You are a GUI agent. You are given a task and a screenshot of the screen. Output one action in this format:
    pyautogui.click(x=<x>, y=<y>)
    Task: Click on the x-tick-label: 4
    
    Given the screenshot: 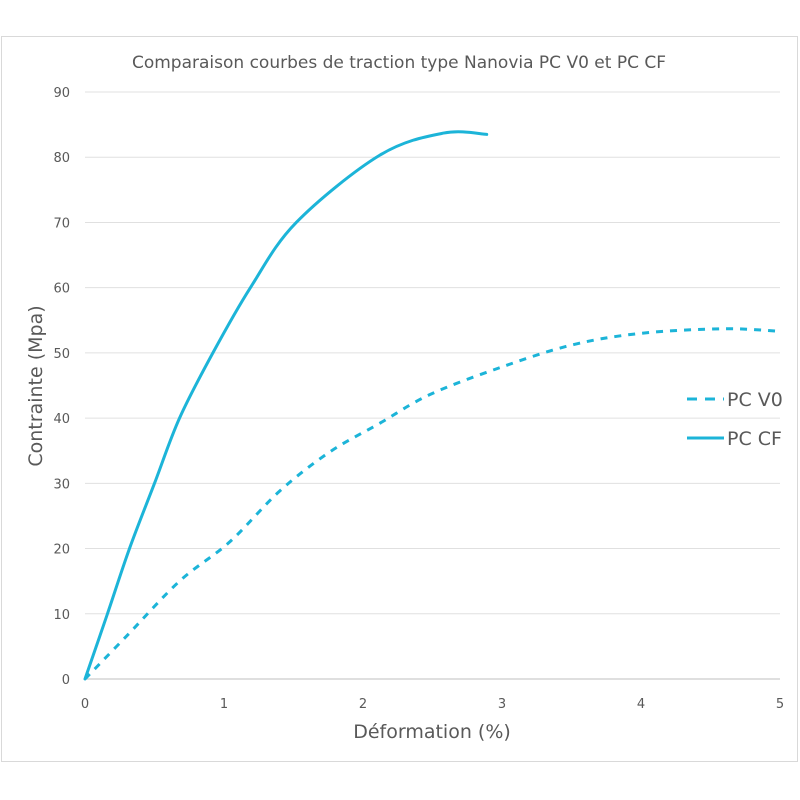 What is the action you would take?
    pyautogui.click(x=641, y=704)
    